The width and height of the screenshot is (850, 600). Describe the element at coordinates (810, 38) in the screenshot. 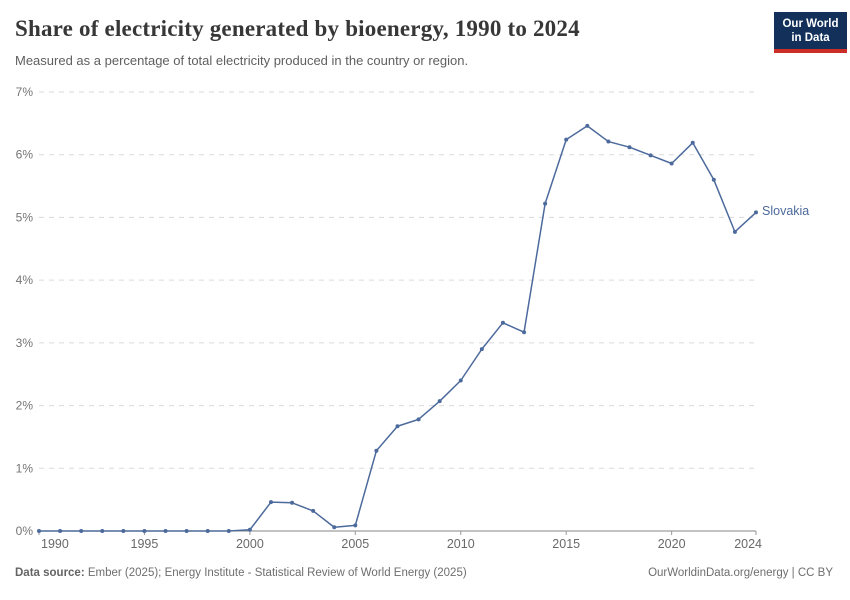

I see `owid-logo-line2: in Data` at that location.